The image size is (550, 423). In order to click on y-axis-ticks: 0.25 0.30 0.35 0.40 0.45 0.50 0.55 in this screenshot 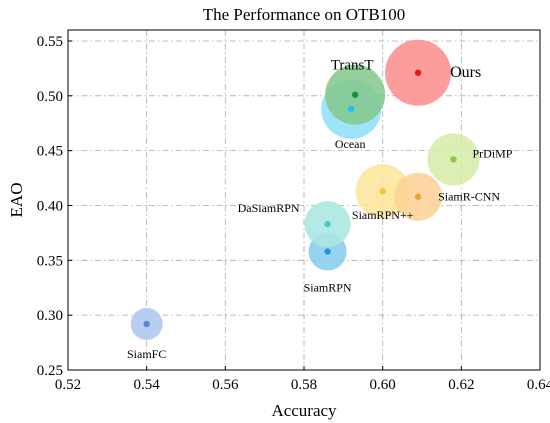, I will do `click(54, 206)`.